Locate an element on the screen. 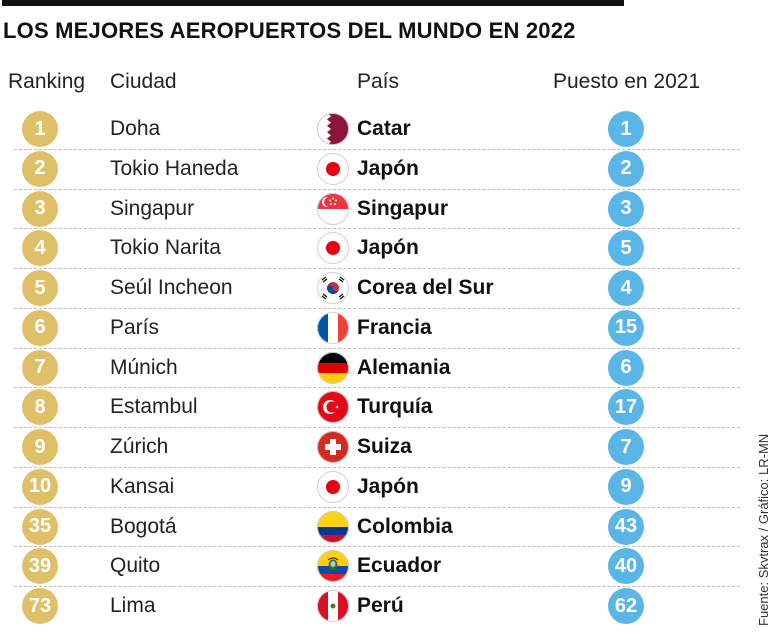 The image size is (768, 640). france-flag-icon is located at coordinates (333, 327).